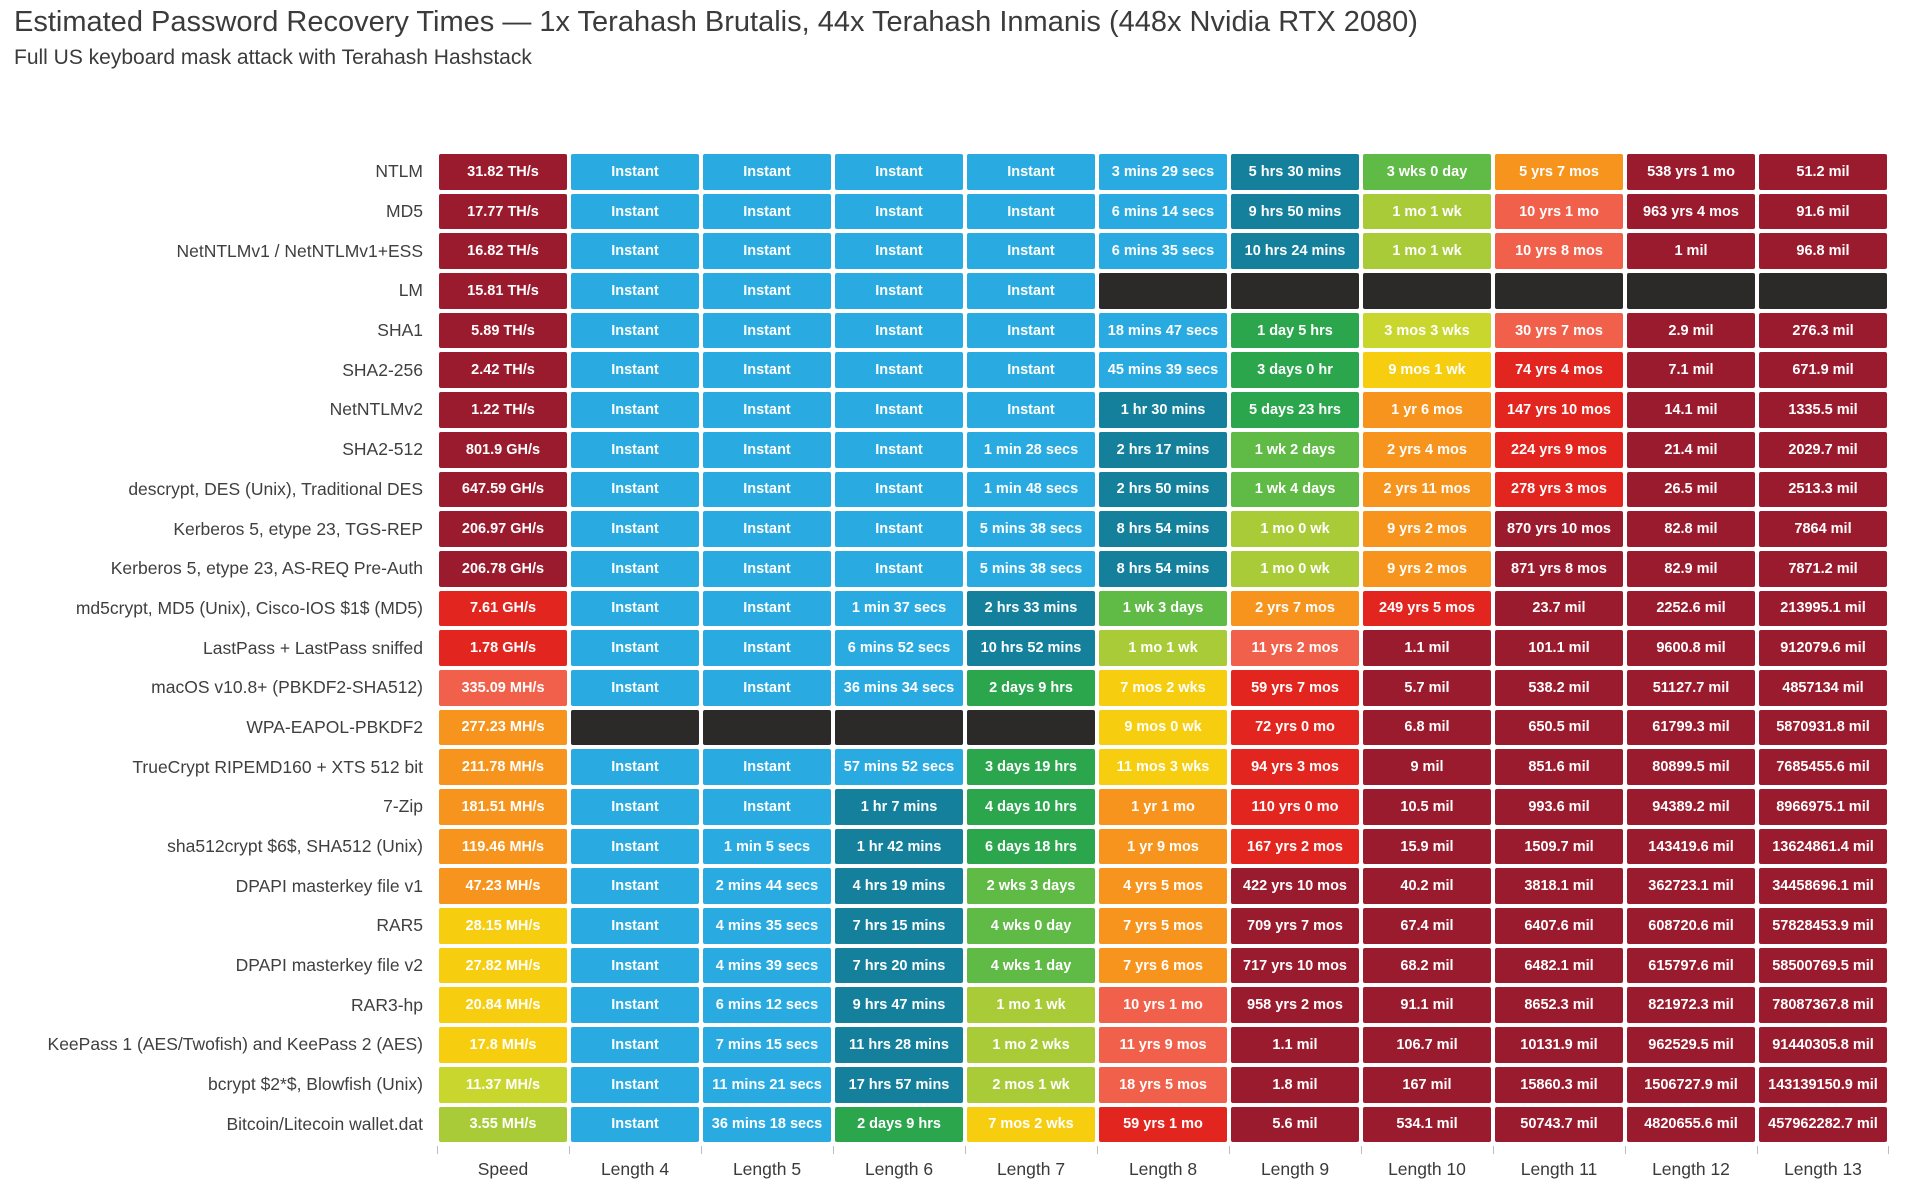  Describe the element at coordinates (503, 1045) in the screenshot. I see `speed-cell: 17.8 MH/s` at that location.